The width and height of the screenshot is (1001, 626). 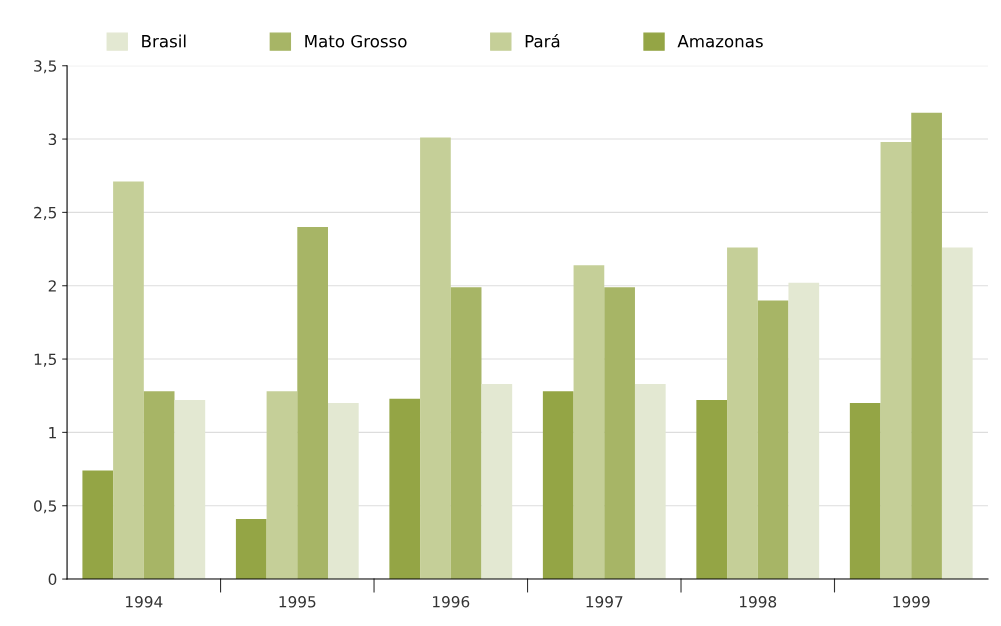 I want to click on y-tick-label: 0,5, so click(x=45, y=507).